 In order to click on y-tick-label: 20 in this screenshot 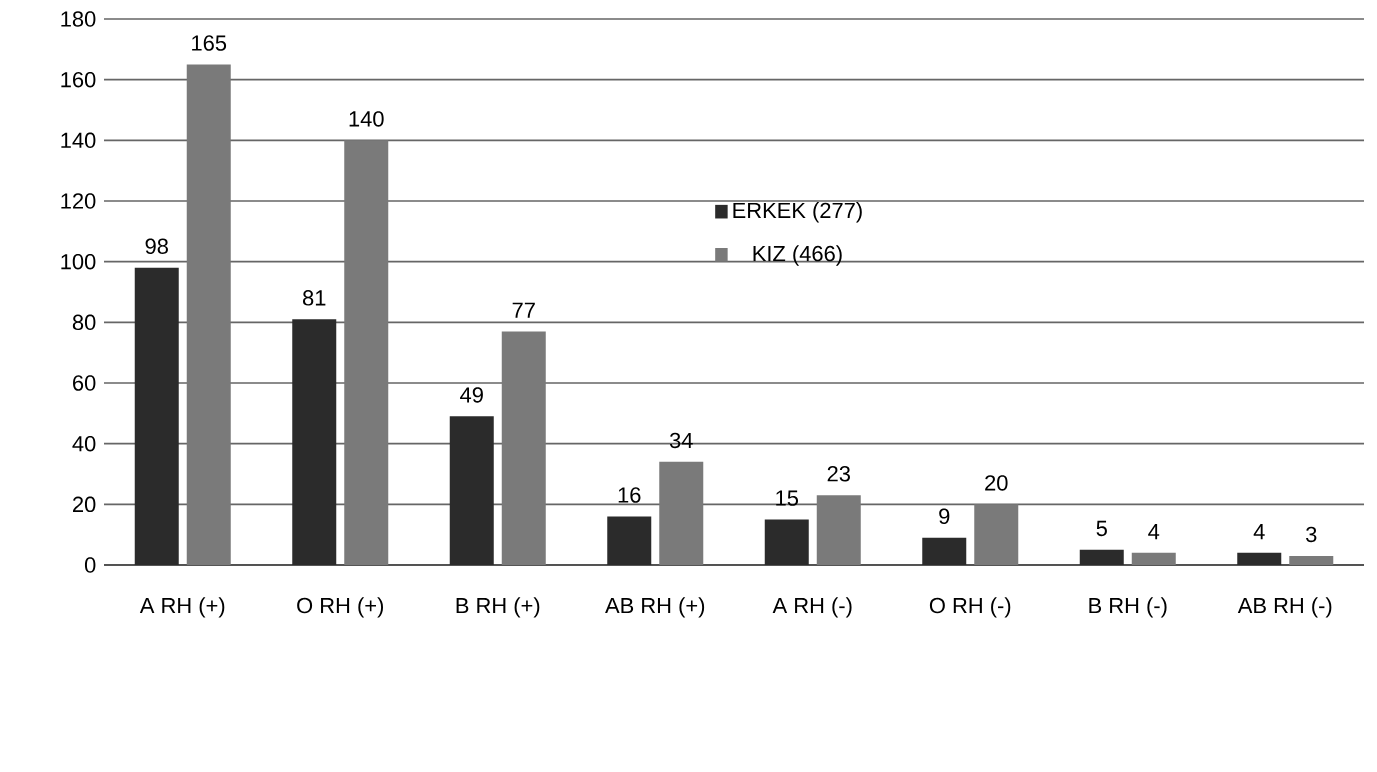, I will do `click(84, 504)`.